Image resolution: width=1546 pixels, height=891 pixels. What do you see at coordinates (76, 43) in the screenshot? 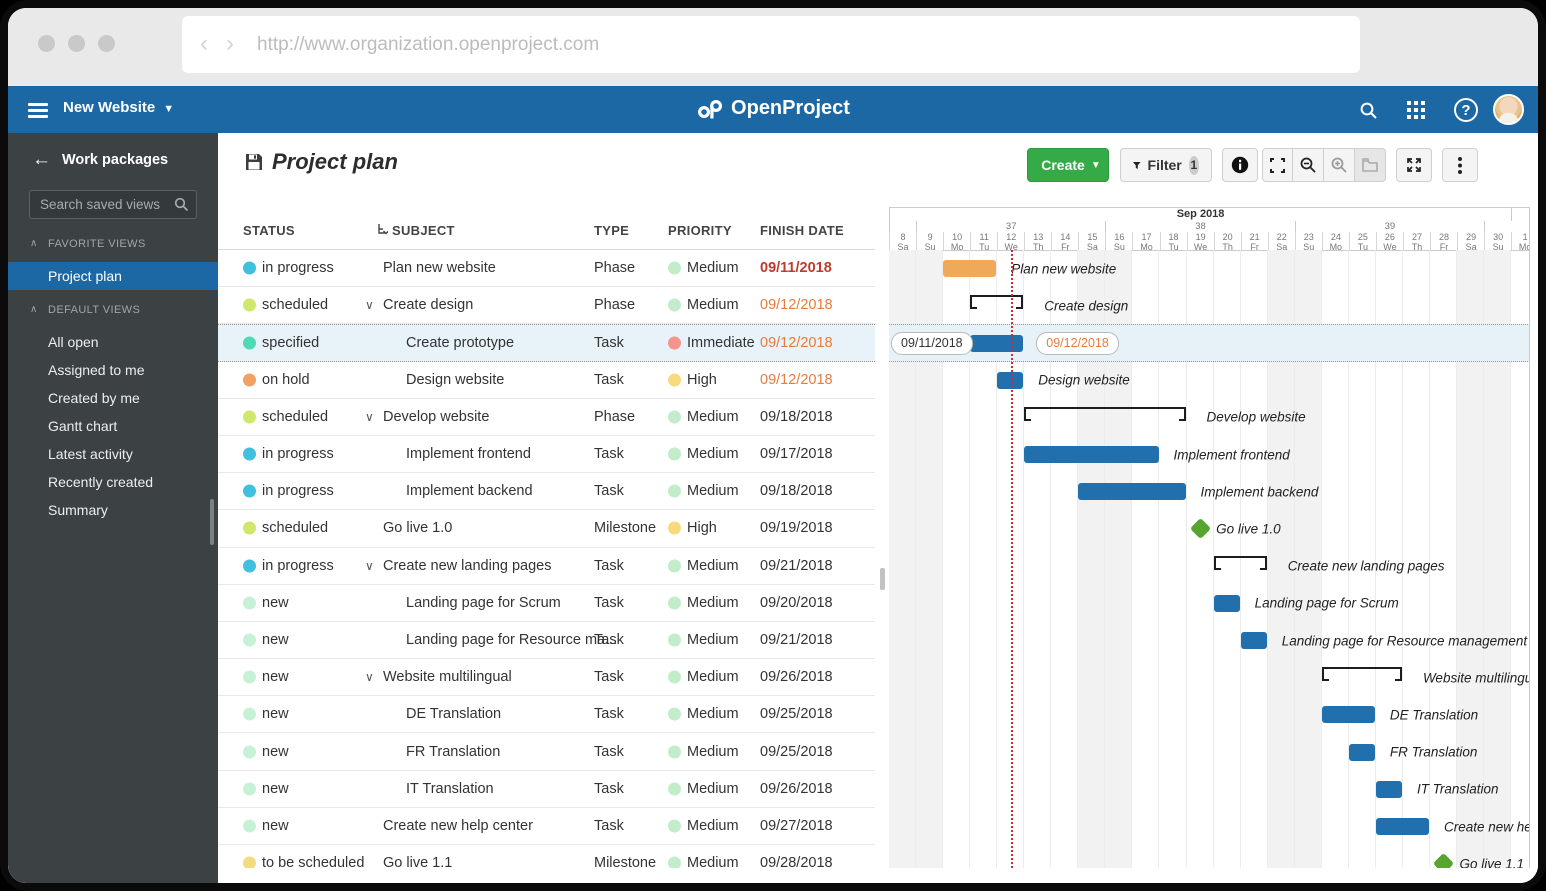
I see `window-minimize-dot` at bounding box center [76, 43].